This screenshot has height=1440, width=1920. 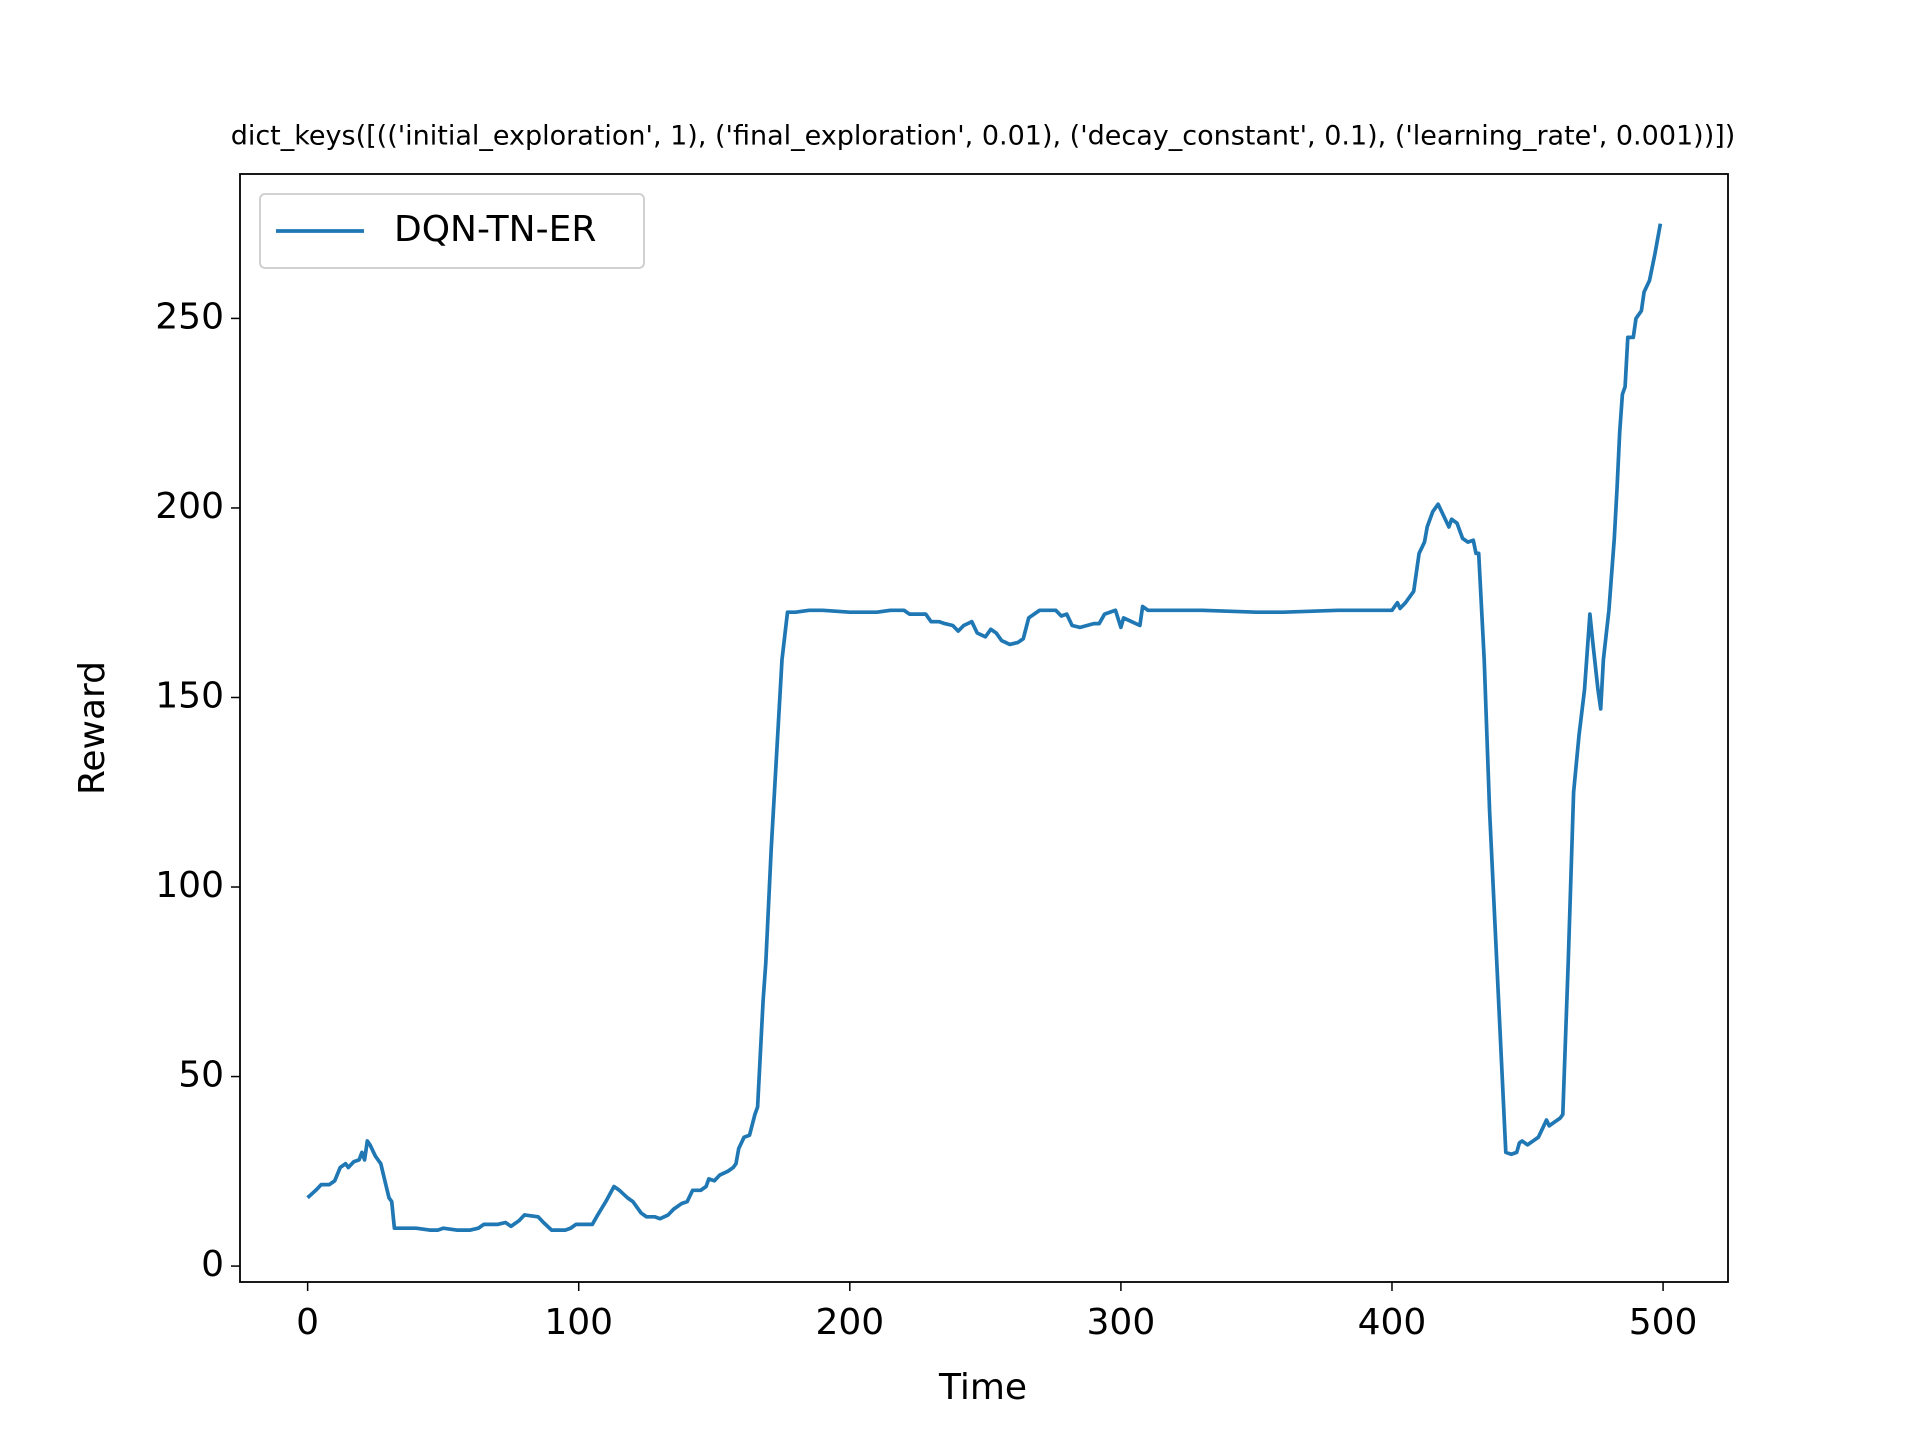 What do you see at coordinates (495, 229) in the screenshot?
I see `legend-label: DQN-TN-ER` at bounding box center [495, 229].